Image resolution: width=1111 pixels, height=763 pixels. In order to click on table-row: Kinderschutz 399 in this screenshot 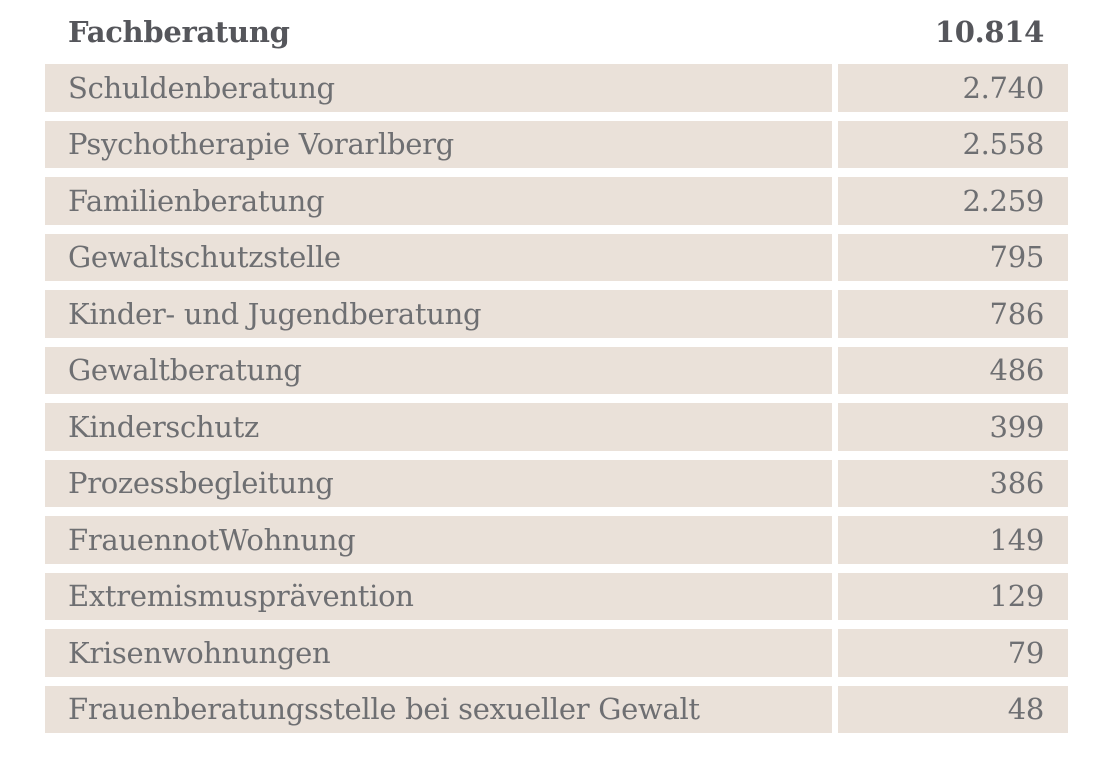, I will do `click(556, 427)`.